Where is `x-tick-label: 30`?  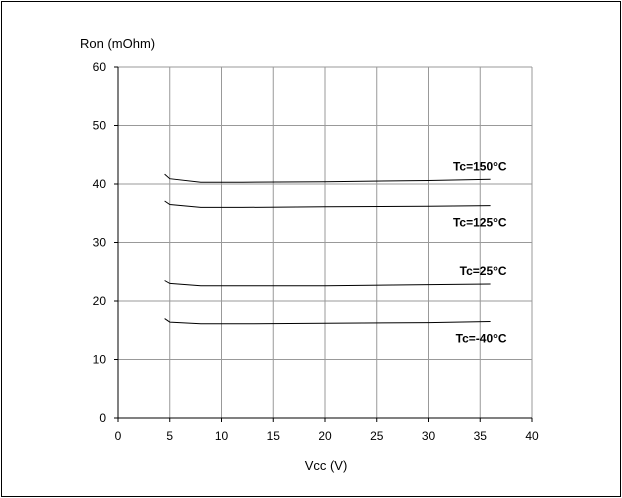 x-tick-label: 30 is located at coordinates (429, 436).